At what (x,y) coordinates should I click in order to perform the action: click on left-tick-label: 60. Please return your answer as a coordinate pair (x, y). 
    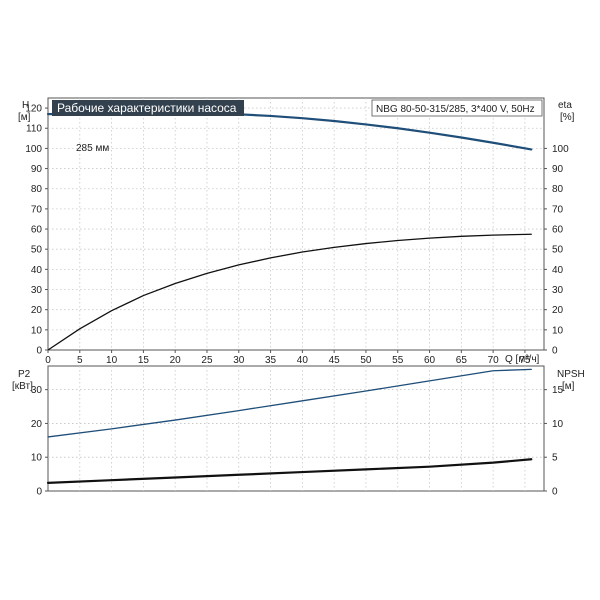
    Looking at the image, I should click on (37, 230).